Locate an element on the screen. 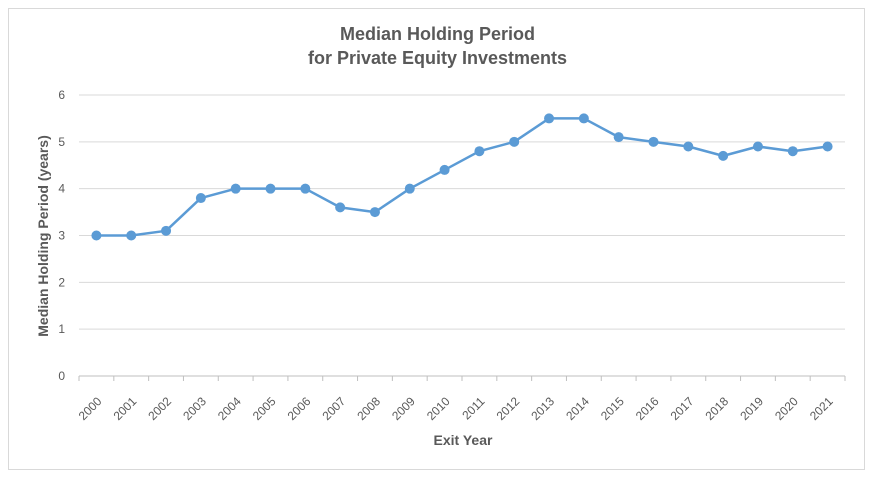 Image resolution: width=875 pixels, height=484 pixels. data-point-2019 is located at coordinates (757, 146).